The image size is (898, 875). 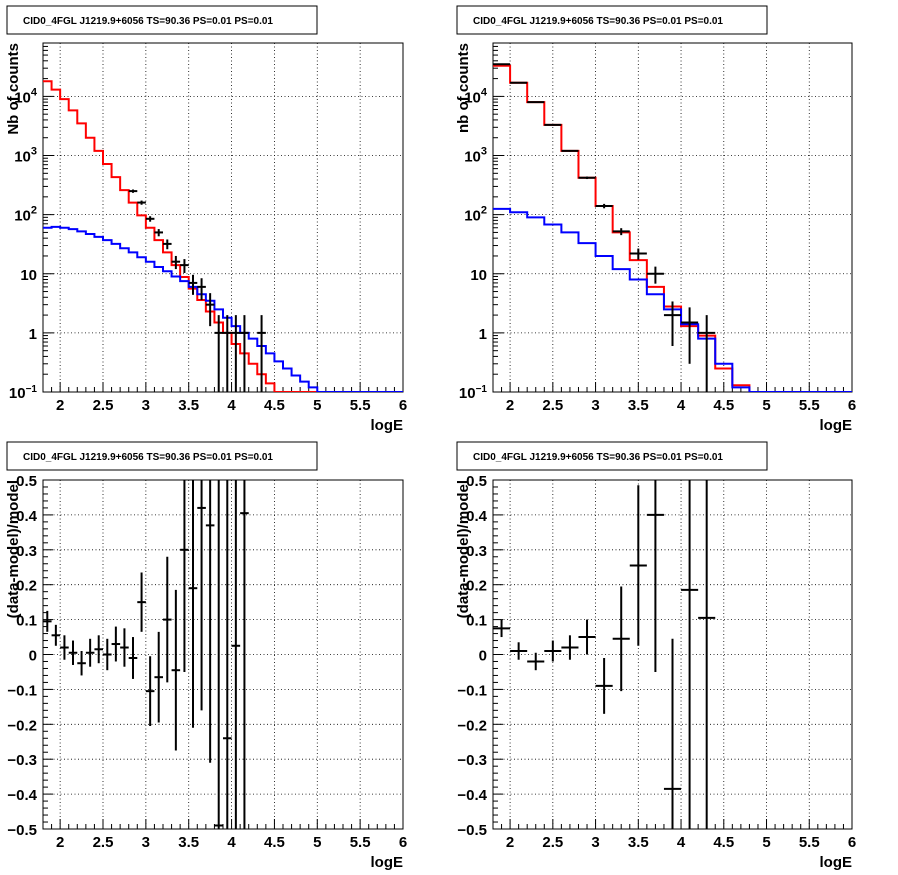 I want to click on y-tick-label: 0.4, so click(x=27, y=516).